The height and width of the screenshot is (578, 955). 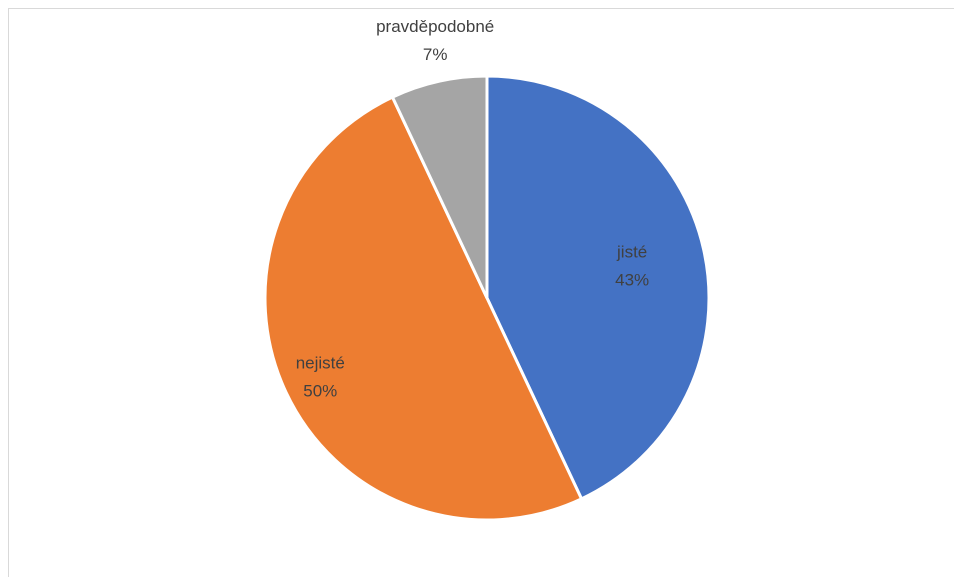 What do you see at coordinates (632, 280) in the screenshot?
I see `slice-label-percent-1: 43%` at bounding box center [632, 280].